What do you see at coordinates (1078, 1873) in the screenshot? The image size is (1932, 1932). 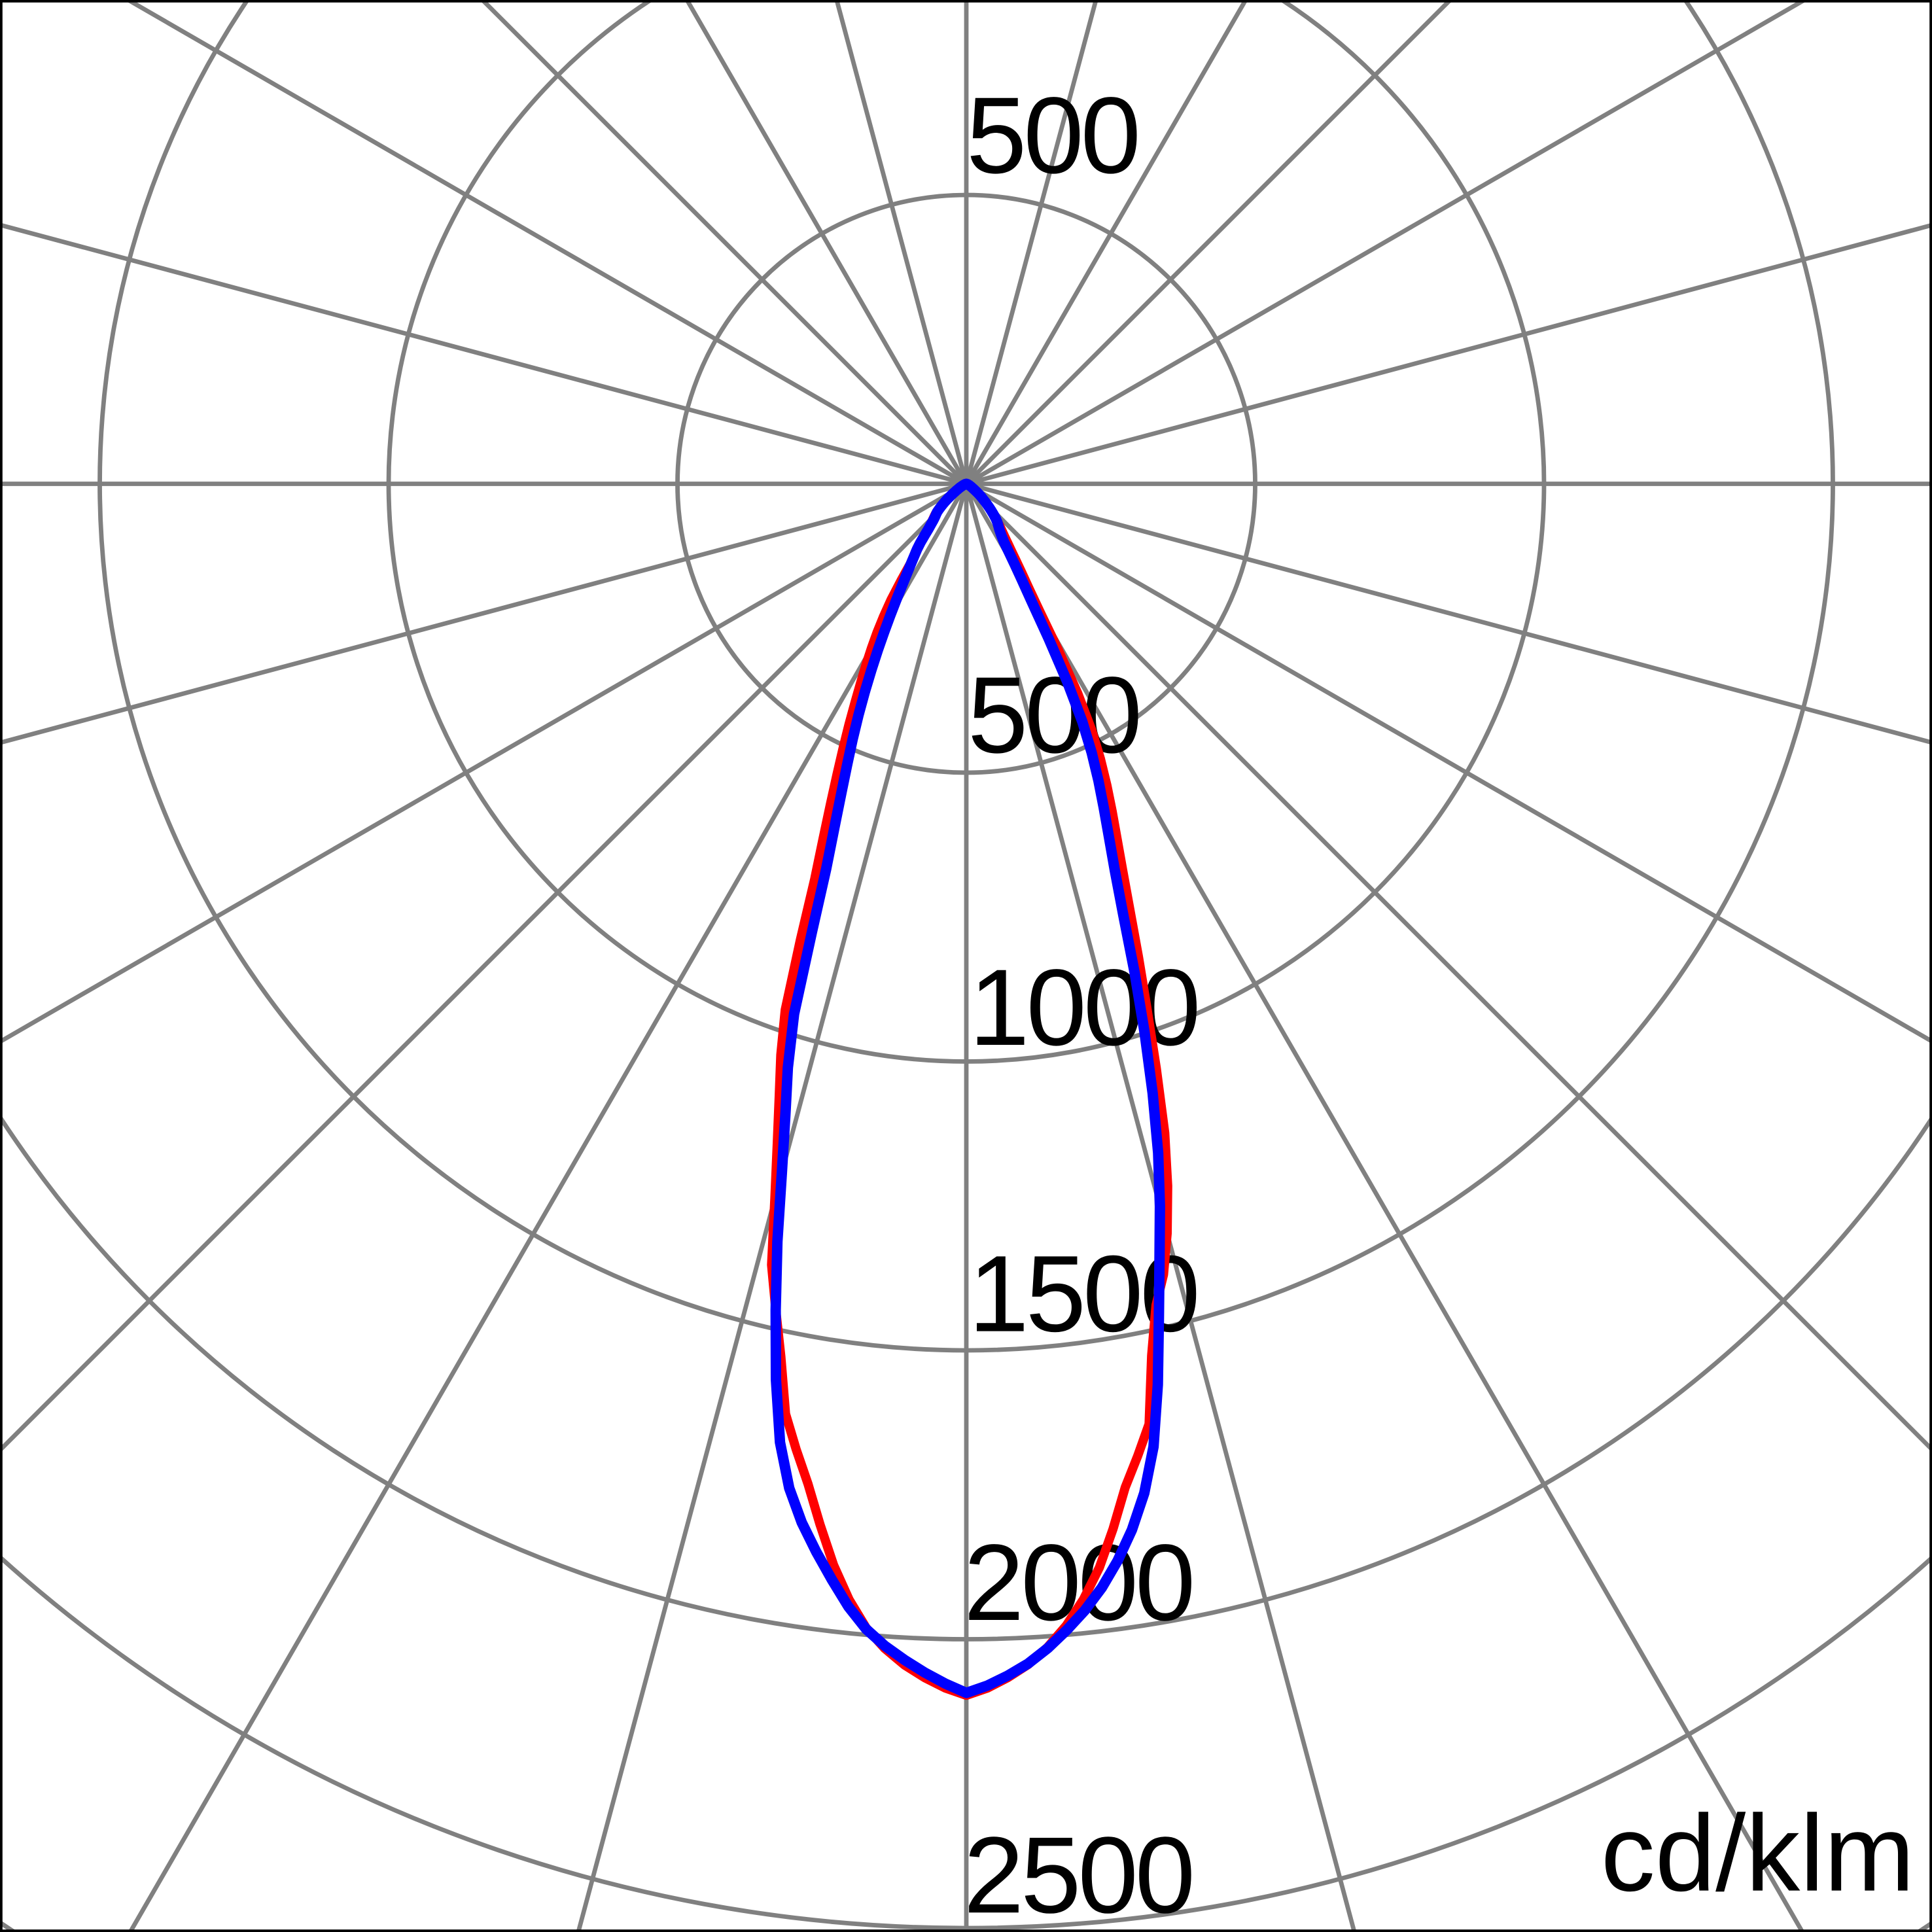 I see `svg-text: 2500` at bounding box center [1078, 1873].